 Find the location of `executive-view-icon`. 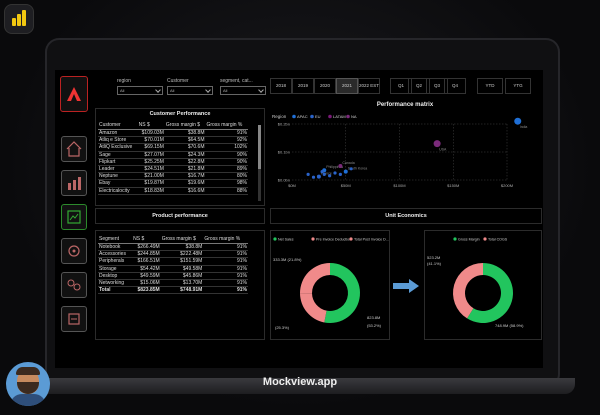

executive-view-icon is located at coordinates (74, 319).